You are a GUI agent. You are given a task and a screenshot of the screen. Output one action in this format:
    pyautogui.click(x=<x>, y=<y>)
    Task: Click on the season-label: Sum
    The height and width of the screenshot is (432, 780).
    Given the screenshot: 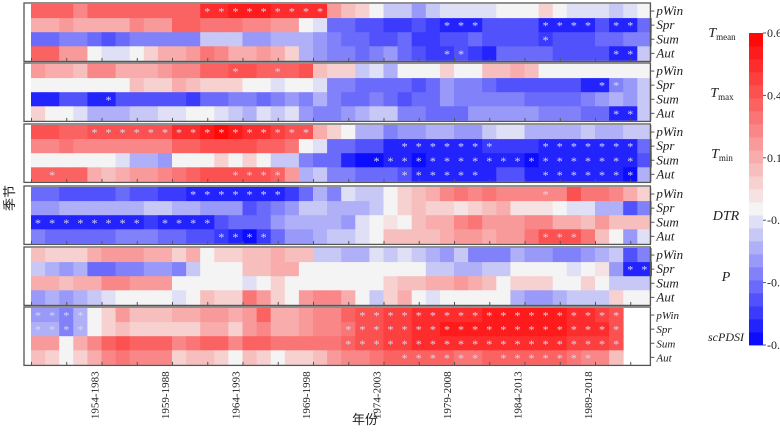 What is the action you would take?
    pyautogui.click(x=665, y=344)
    